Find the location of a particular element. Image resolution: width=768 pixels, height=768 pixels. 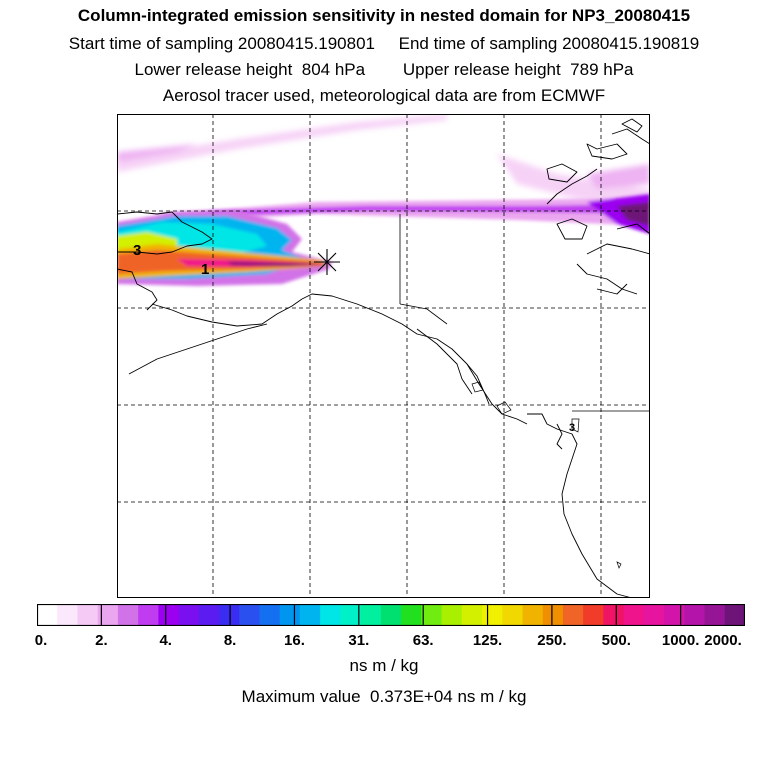

colorbar is located at coordinates (391, 615).